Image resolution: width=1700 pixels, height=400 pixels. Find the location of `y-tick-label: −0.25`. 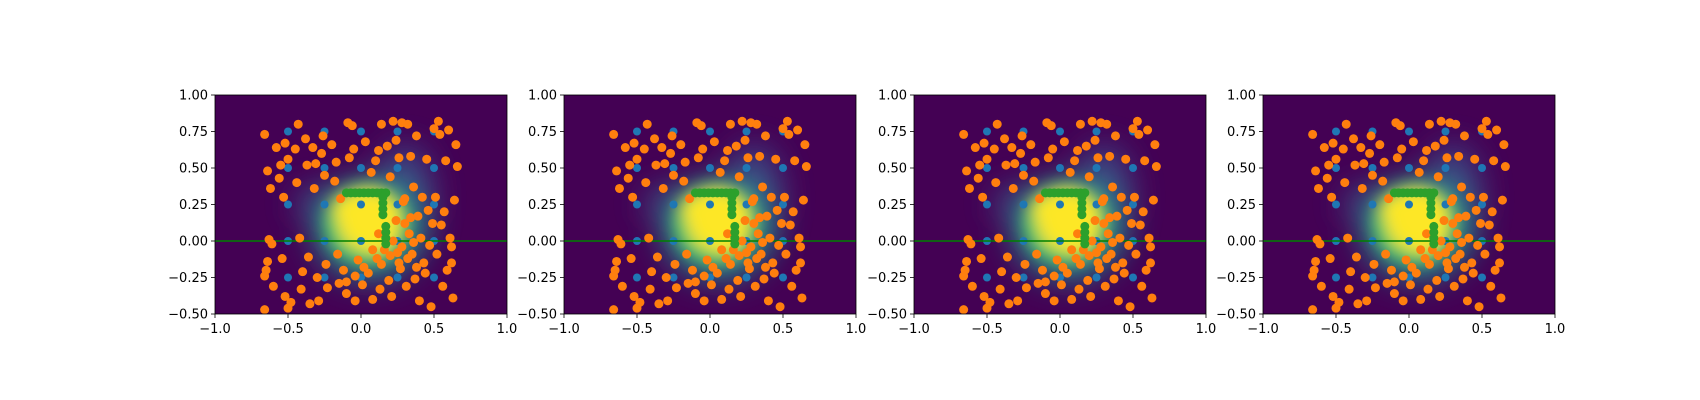

y-tick-label: −0.25 is located at coordinates (887, 278).